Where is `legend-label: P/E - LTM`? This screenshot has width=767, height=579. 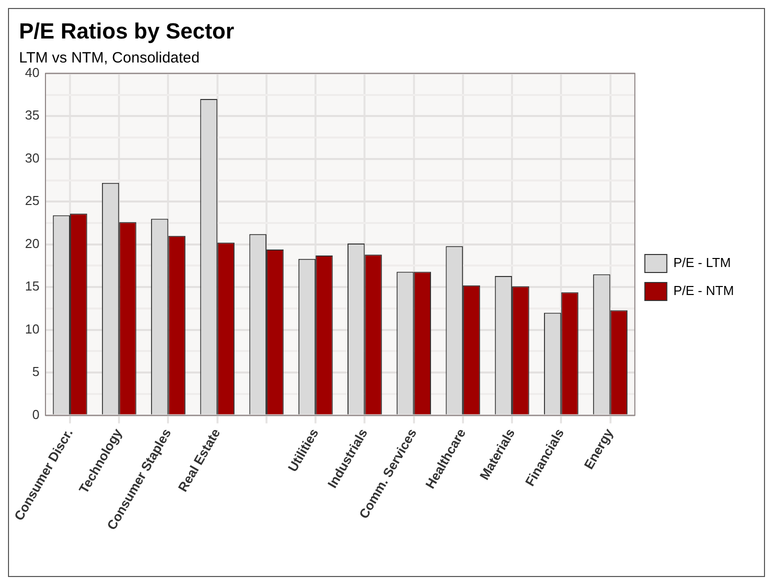 legend-label: P/E - LTM is located at coordinates (702, 262).